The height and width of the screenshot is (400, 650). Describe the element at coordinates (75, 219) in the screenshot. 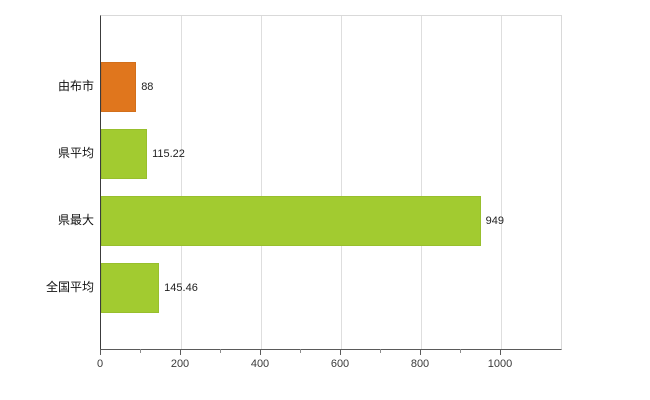

I see `category-label-2: 県最大` at that location.